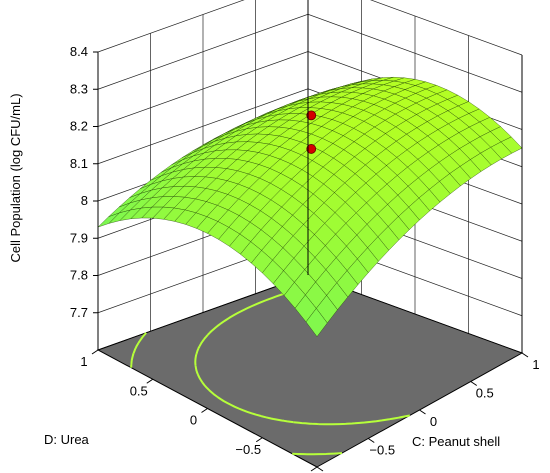 The image size is (550, 473). What do you see at coordinates (79, 312) in the screenshot?
I see `z-tick-label: 7.7` at bounding box center [79, 312].